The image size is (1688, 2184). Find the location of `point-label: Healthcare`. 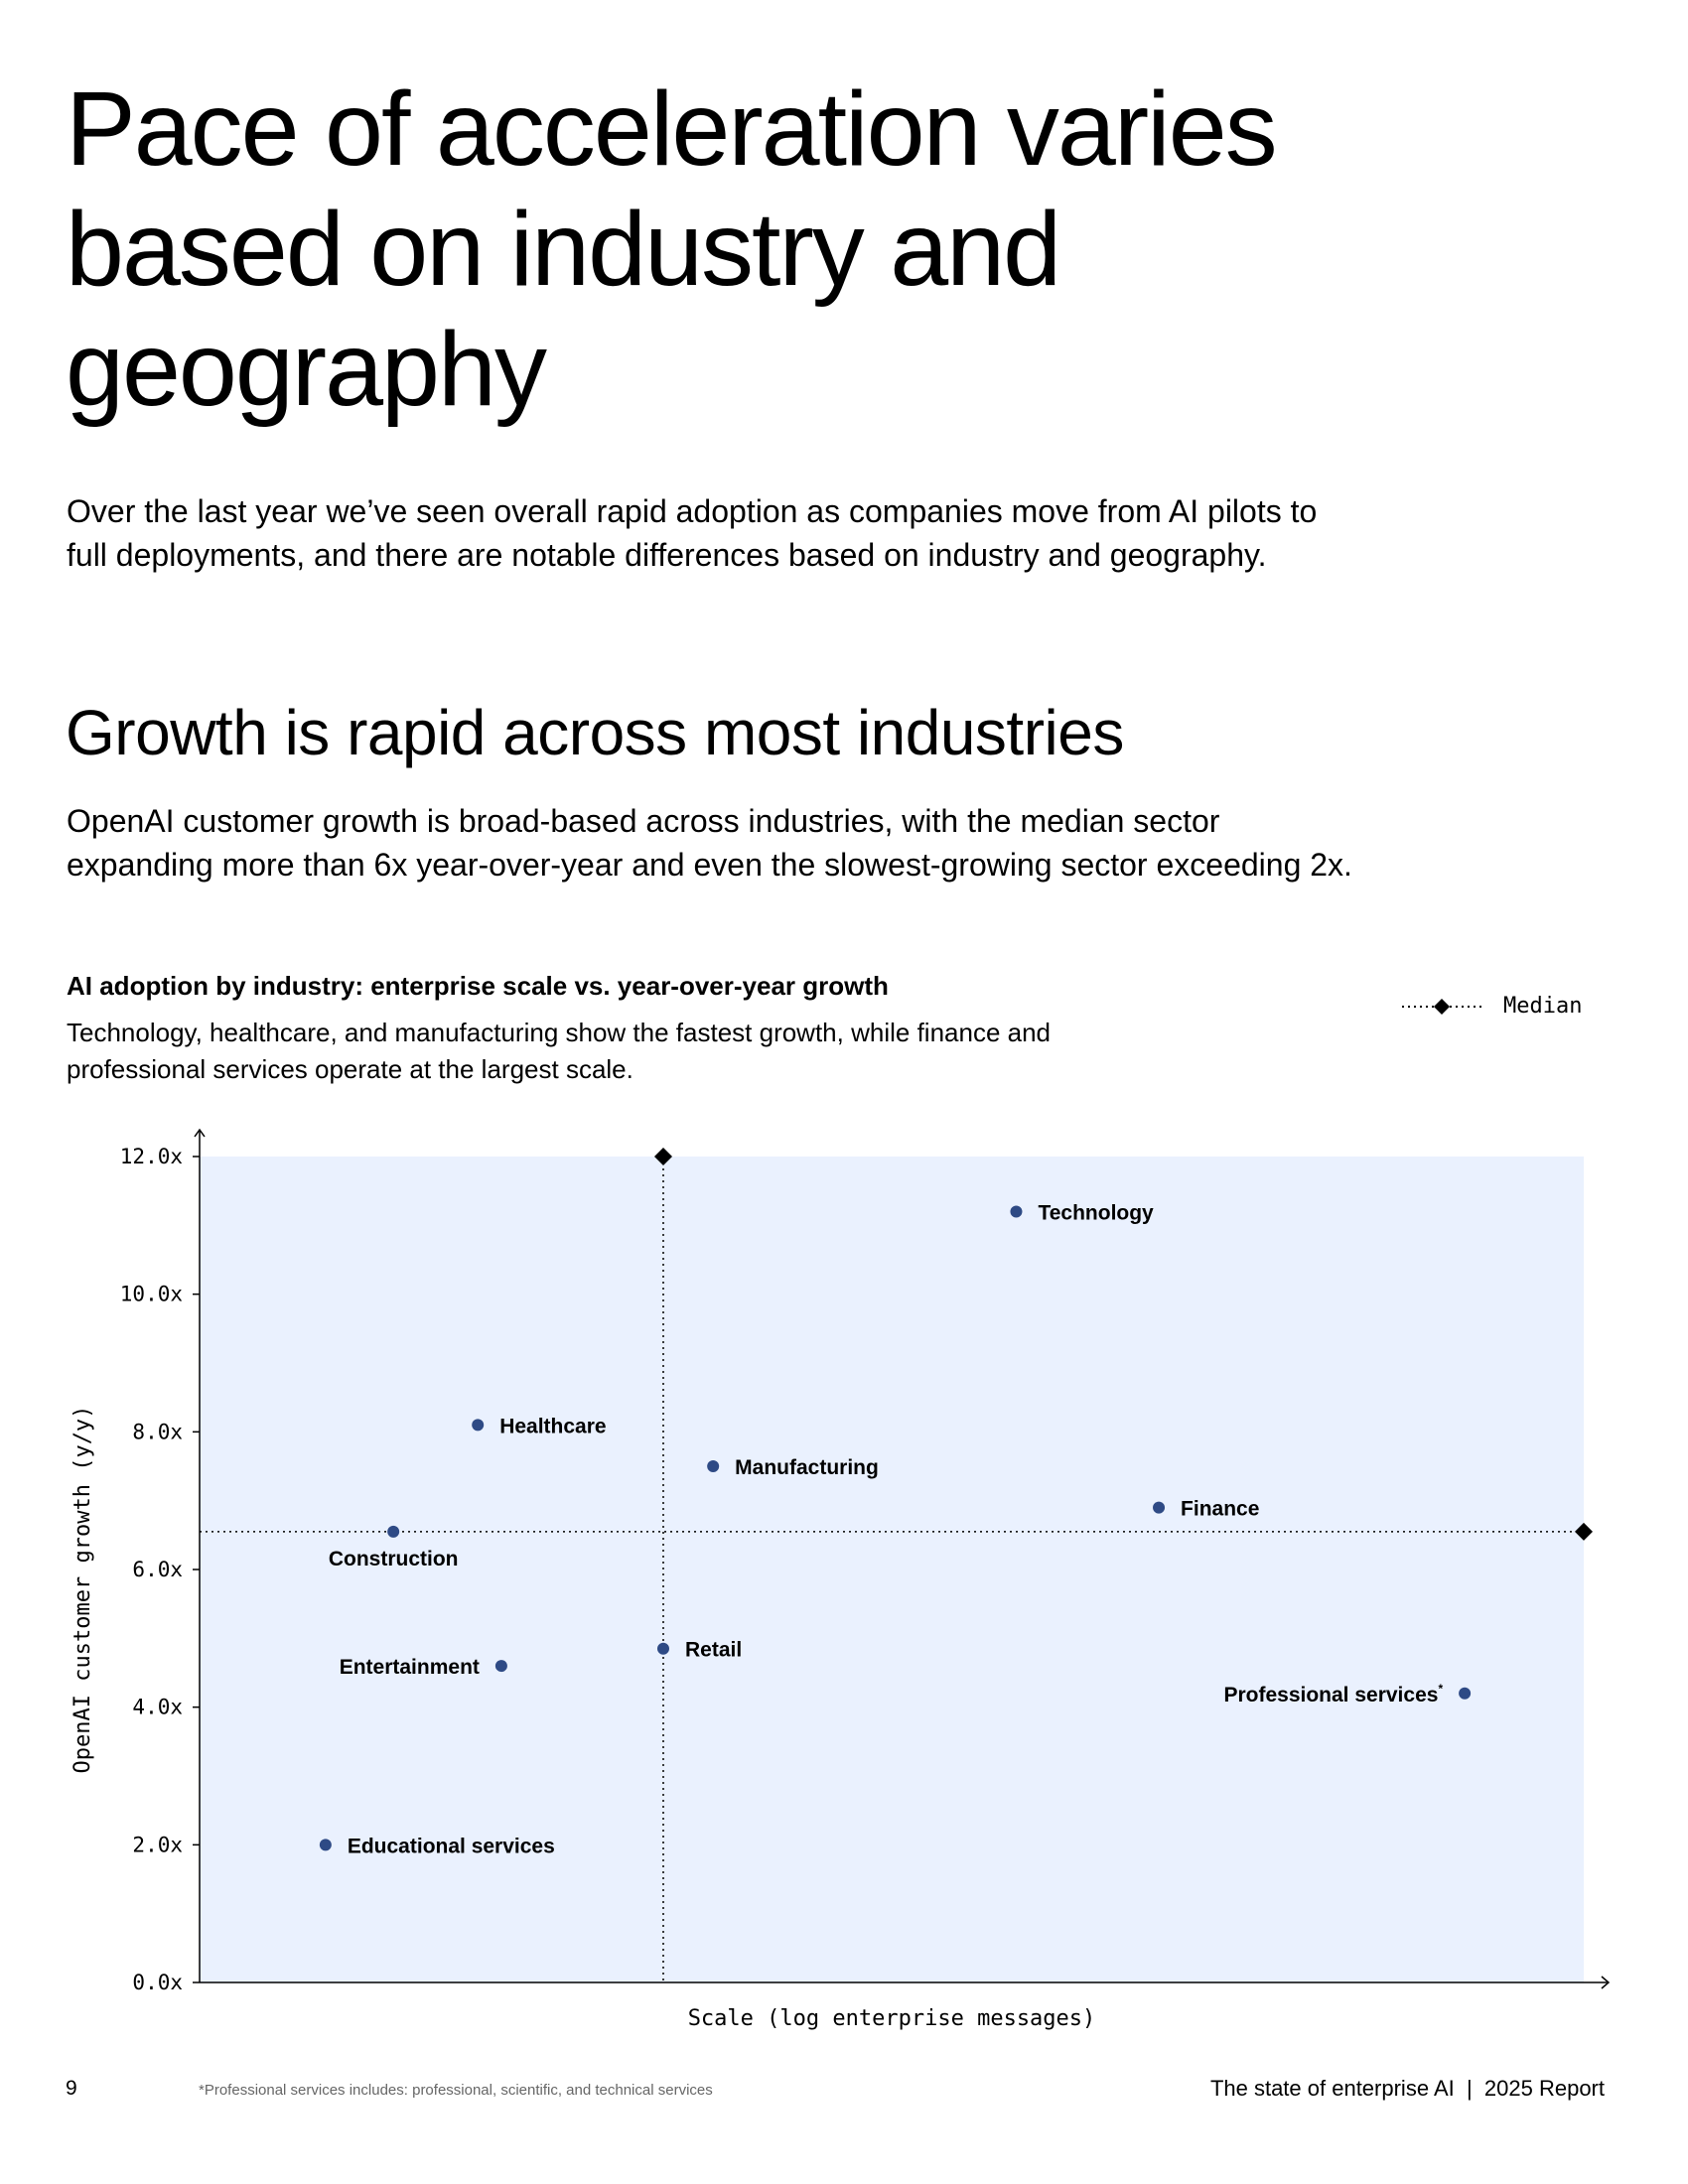

point-label: Healthcare is located at coordinates (552, 1426).